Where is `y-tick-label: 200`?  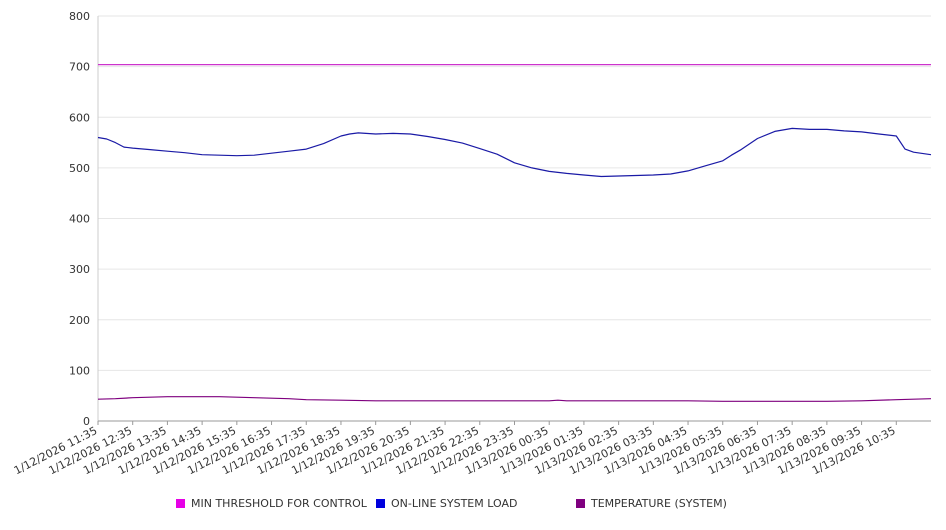 y-tick-label: 200 is located at coordinates (79, 320).